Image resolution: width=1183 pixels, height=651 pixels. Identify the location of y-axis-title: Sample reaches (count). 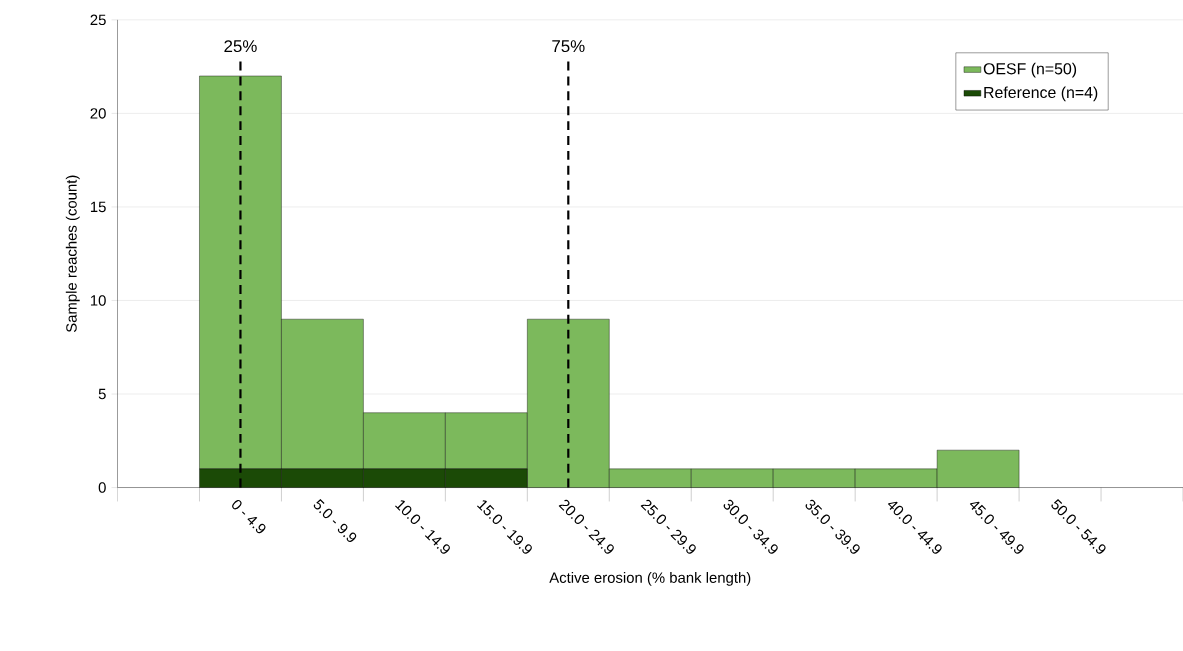
(72, 253).